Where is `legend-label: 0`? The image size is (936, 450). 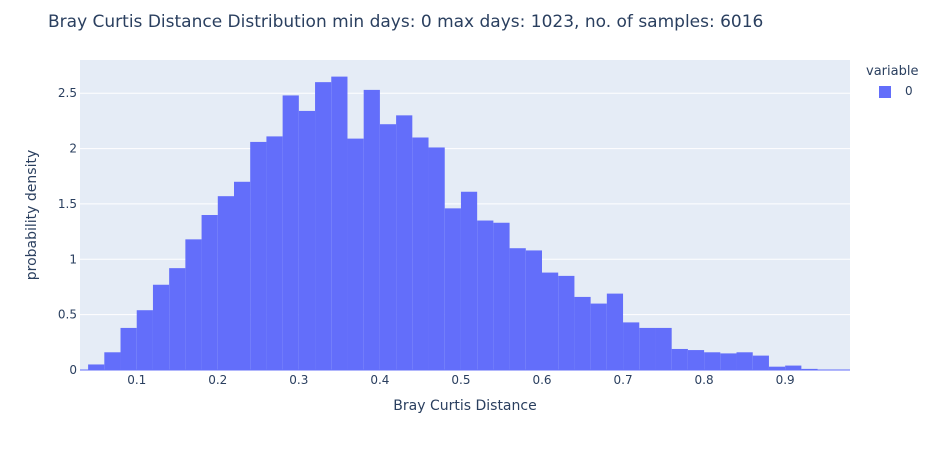 legend-label: 0 is located at coordinates (909, 91).